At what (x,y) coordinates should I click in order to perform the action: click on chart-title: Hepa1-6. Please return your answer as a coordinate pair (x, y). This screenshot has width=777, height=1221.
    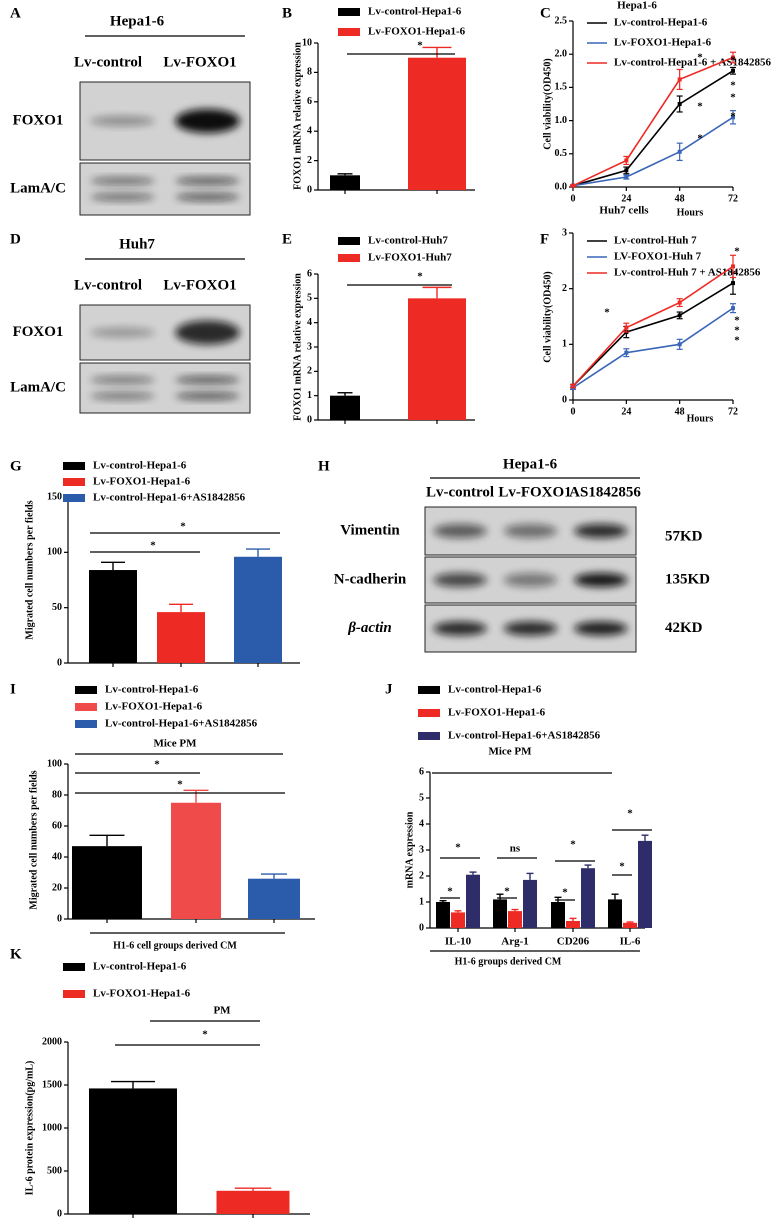
    Looking at the image, I should click on (637, 6).